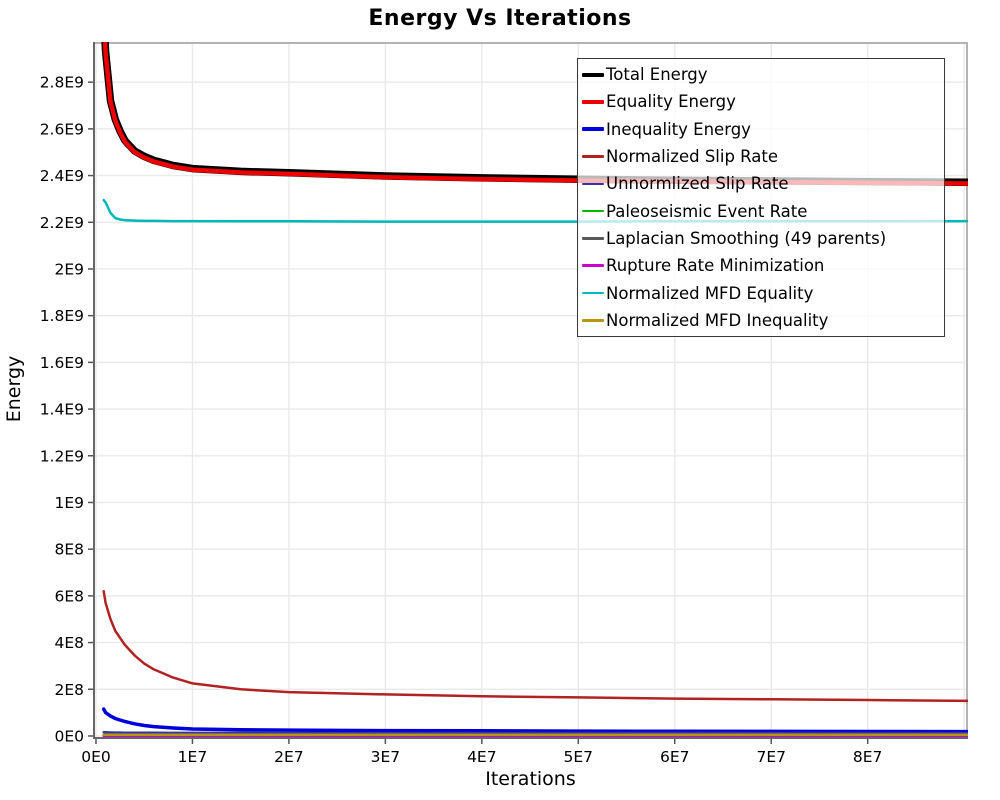  Describe the element at coordinates (710, 293) in the screenshot. I see `legend-item-label: Normalized MFD Equality` at that location.